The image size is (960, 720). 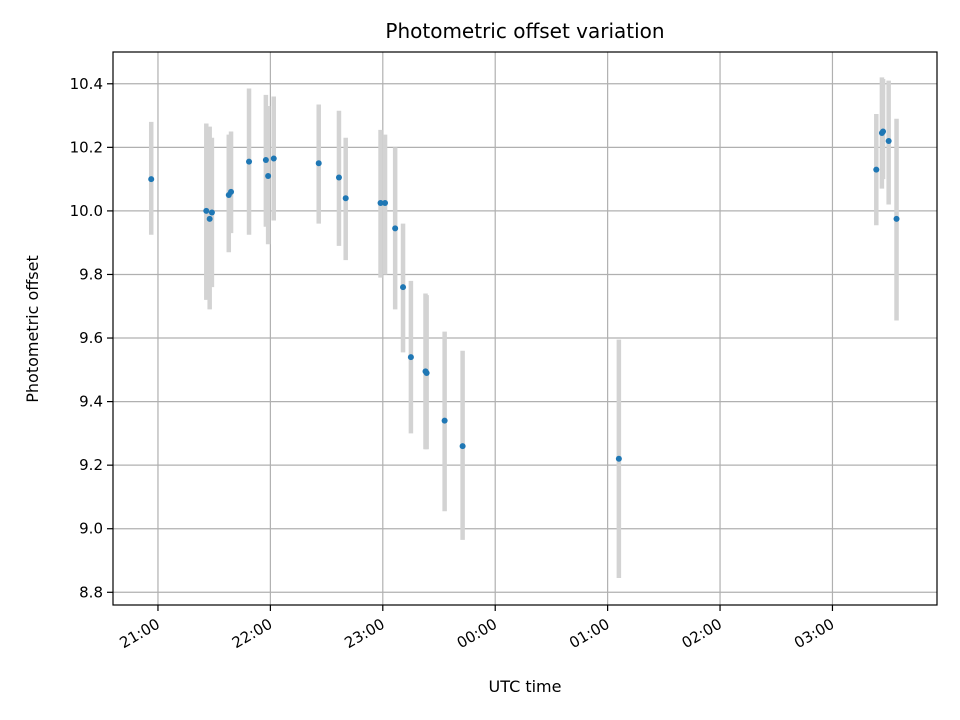 I want to click on y-tick-label: 10.2, so click(x=86, y=147).